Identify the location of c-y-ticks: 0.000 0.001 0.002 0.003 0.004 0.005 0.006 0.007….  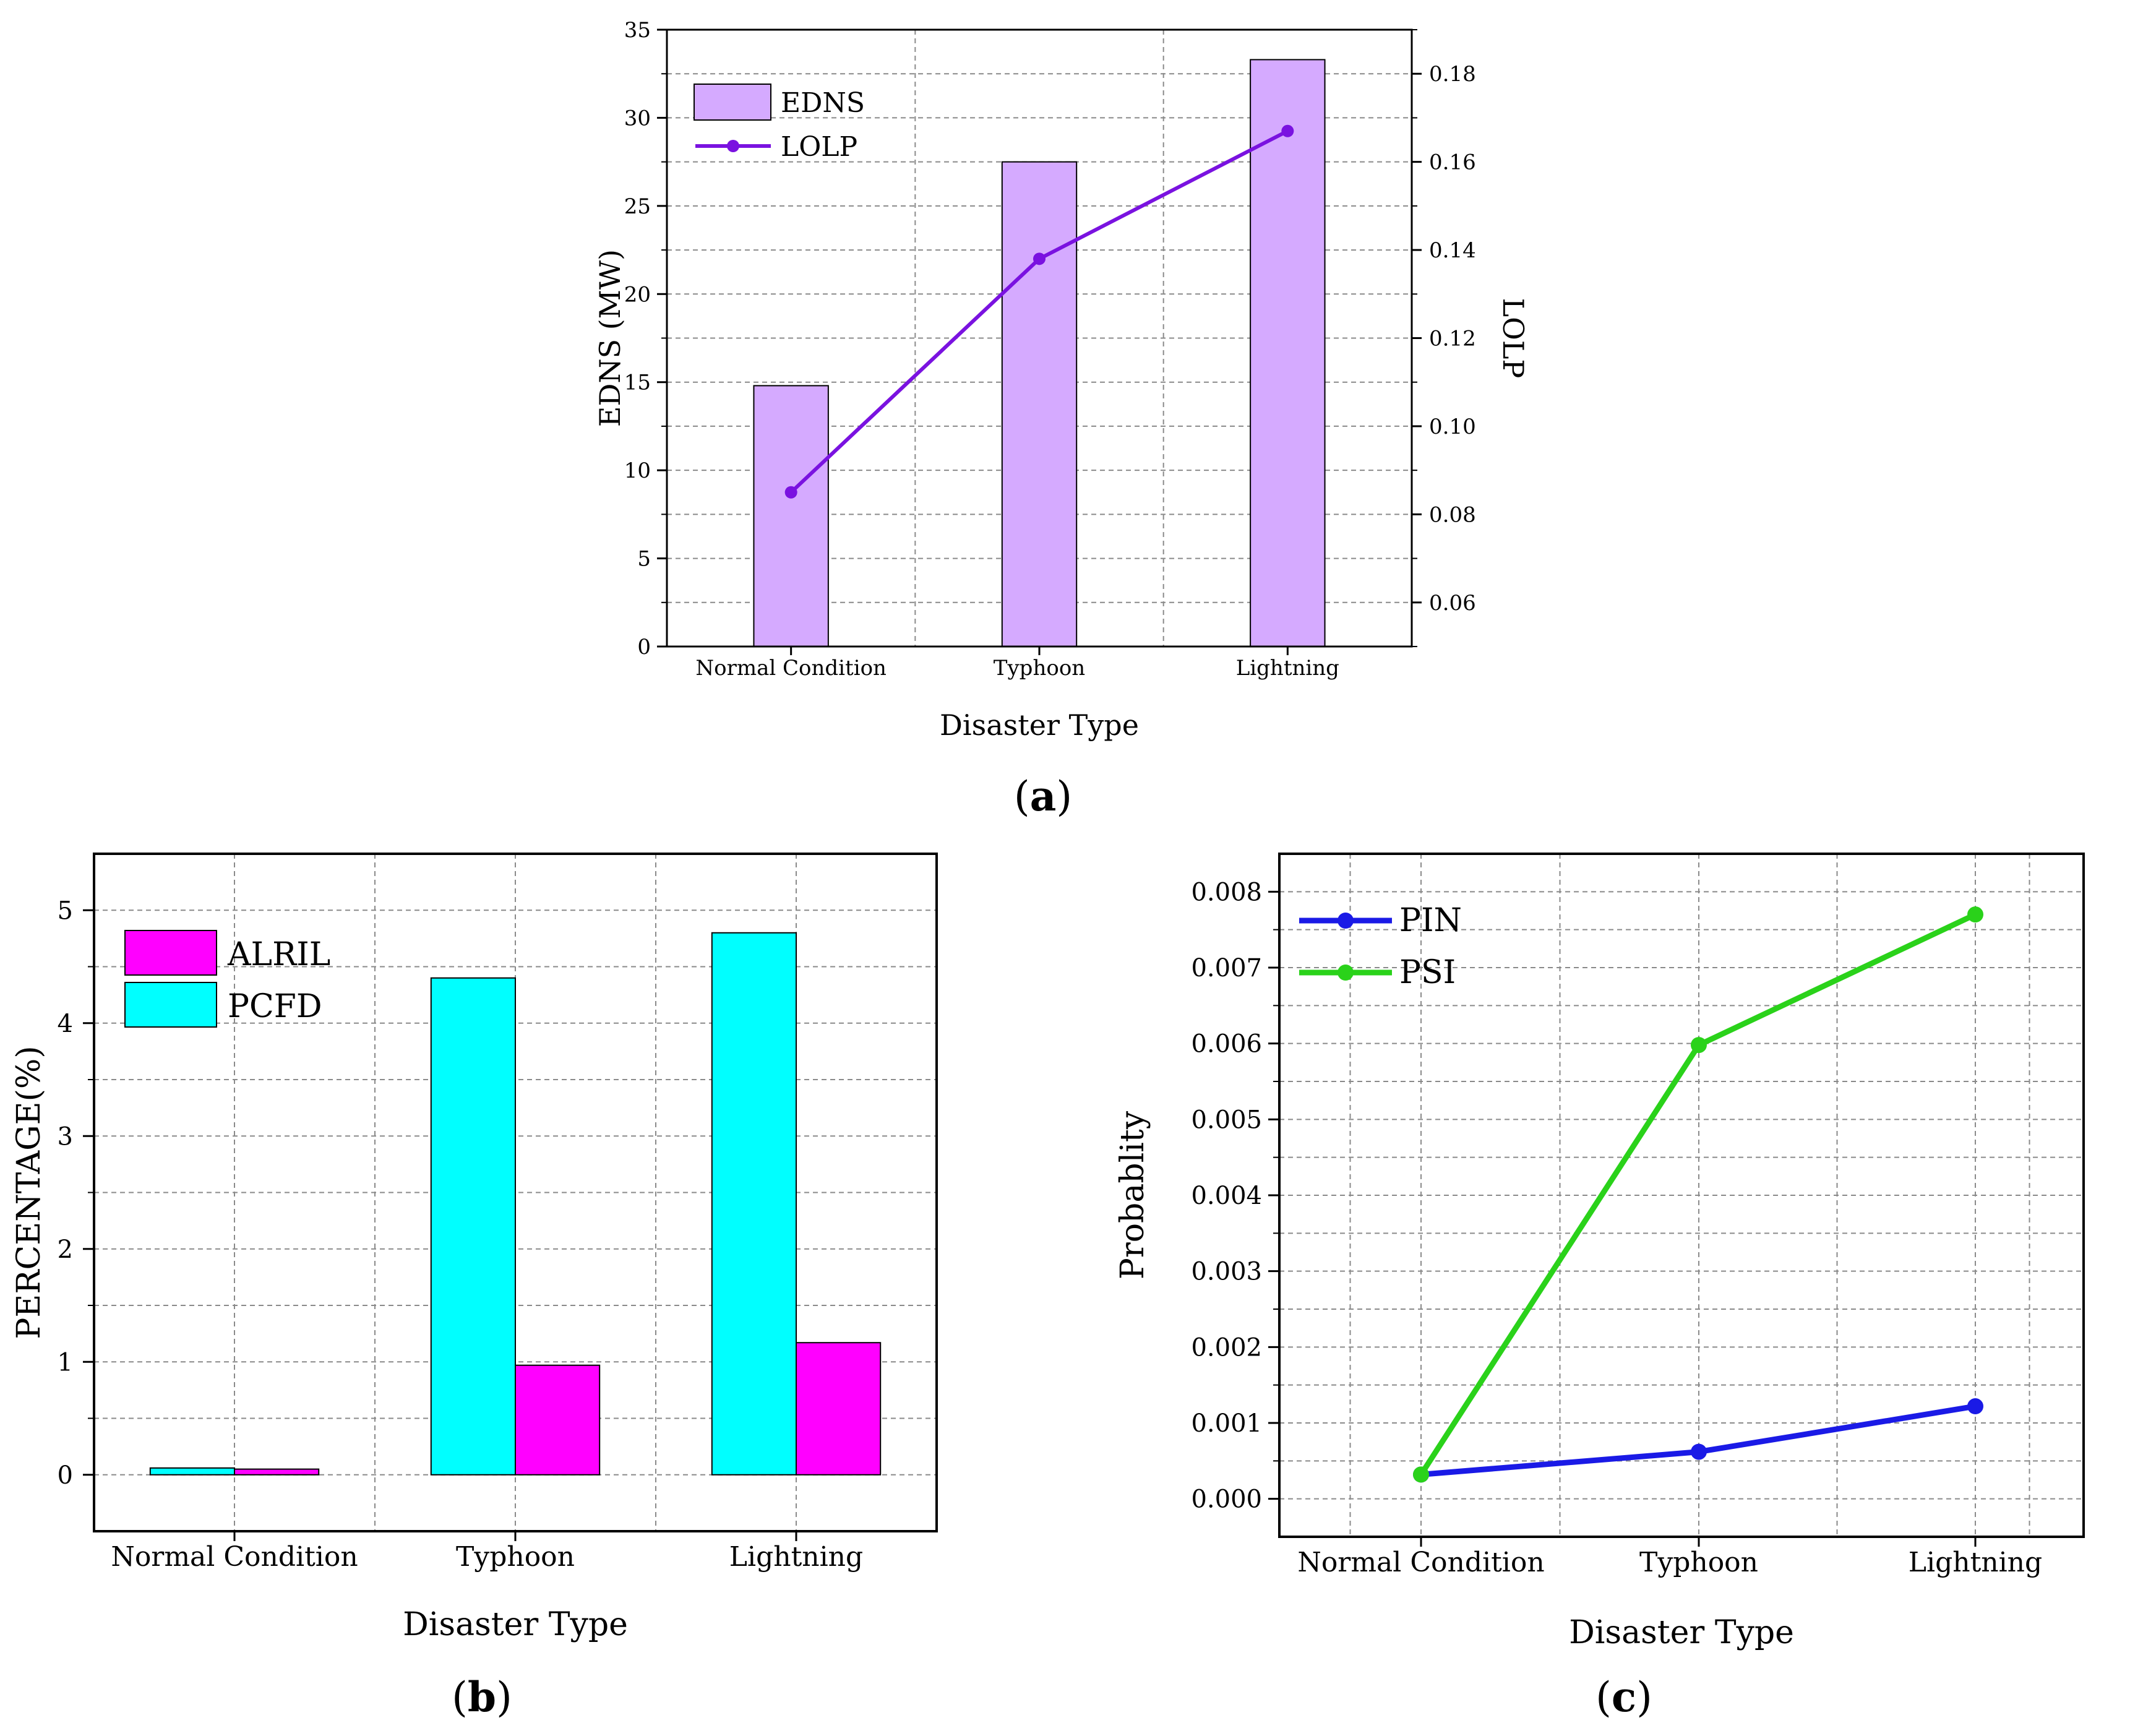
(1235, 1196).